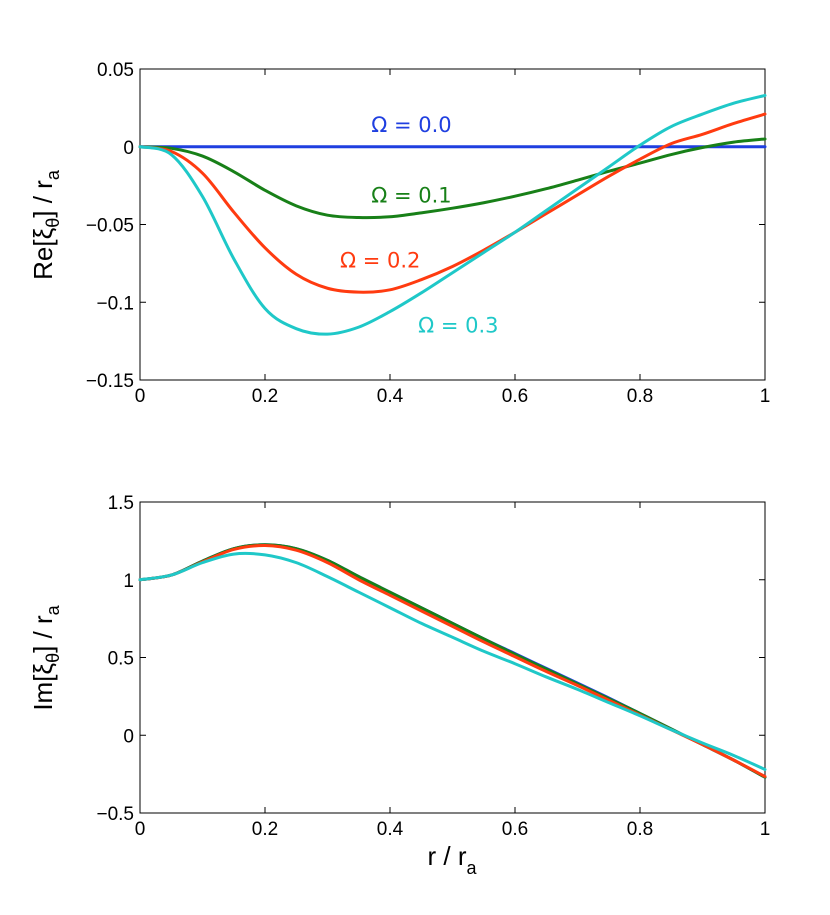 The height and width of the screenshot is (915, 830). Describe the element at coordinates (45, 657) in the screenshot. I see `y-axis-label: Im[ξθ] / ra` at that location.